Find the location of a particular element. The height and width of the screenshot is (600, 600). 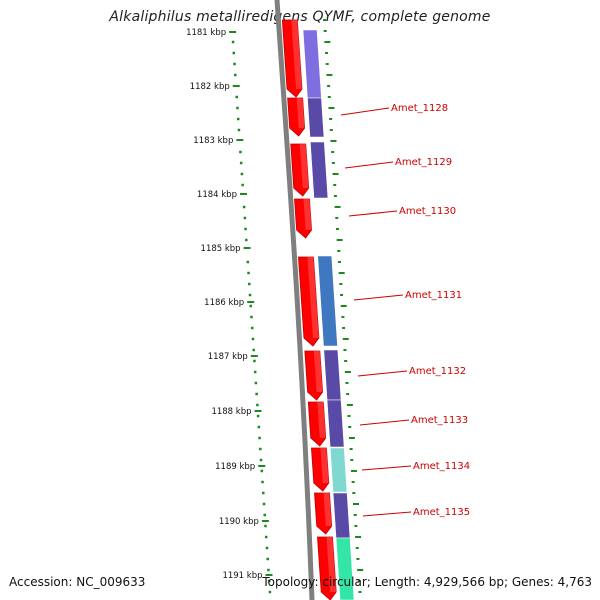

gene-label: Amet_1130 is located at coordinates (427, 211).